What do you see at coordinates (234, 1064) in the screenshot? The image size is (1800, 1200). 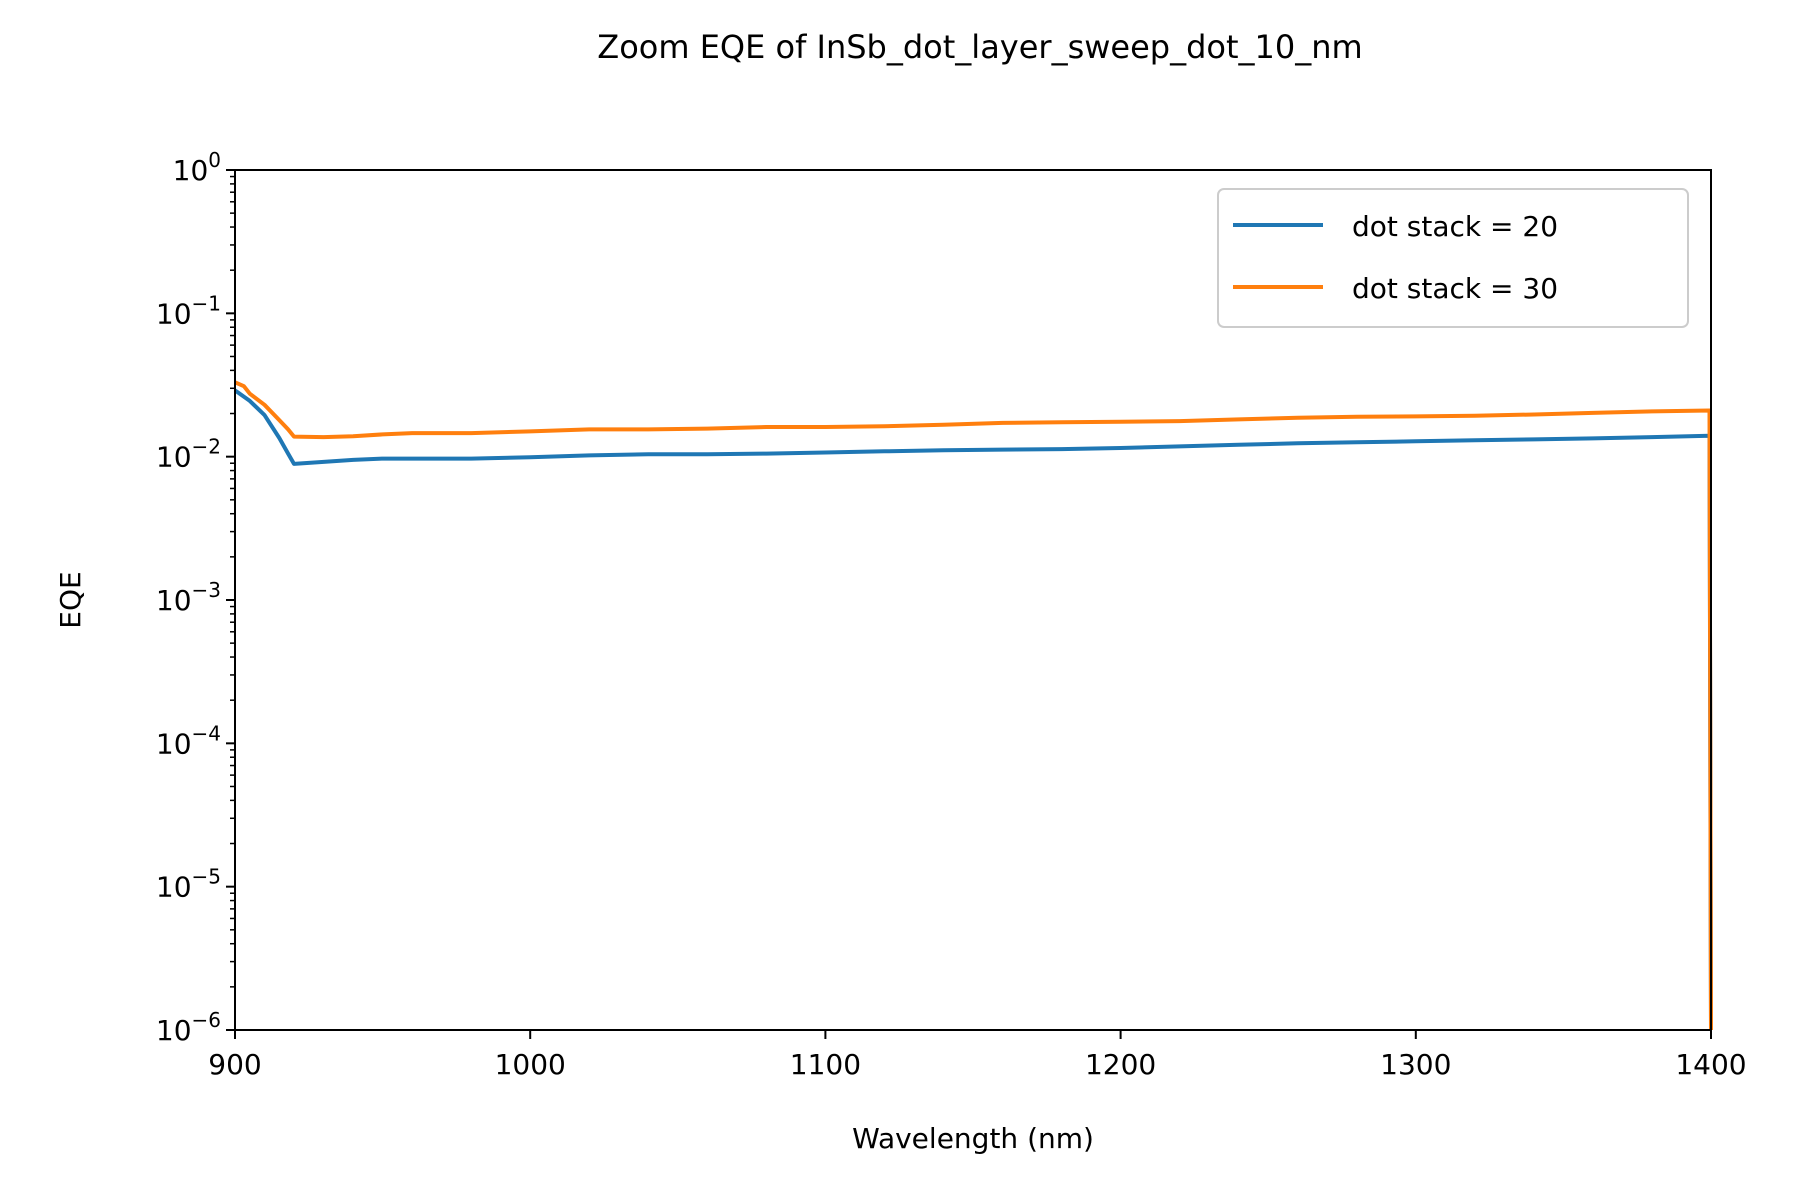 I see `x-tick-label: 900` at bounding box center [234, 1064].